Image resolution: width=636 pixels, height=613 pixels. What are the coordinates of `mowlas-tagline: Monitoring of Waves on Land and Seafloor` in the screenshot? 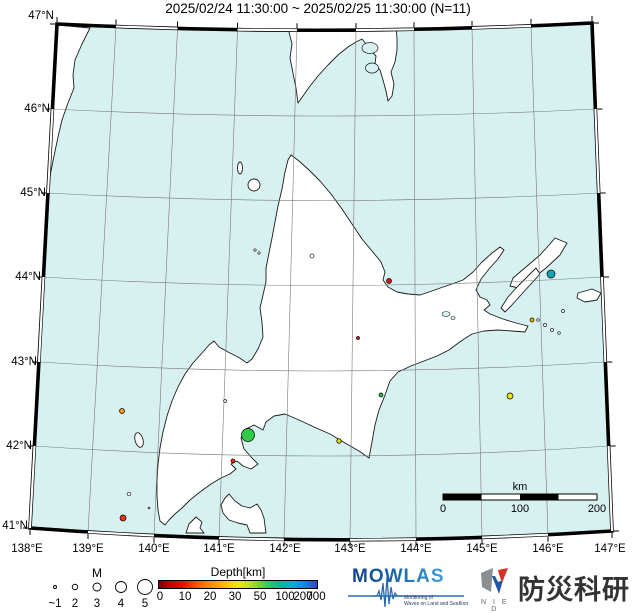 It's located at (436, 601).